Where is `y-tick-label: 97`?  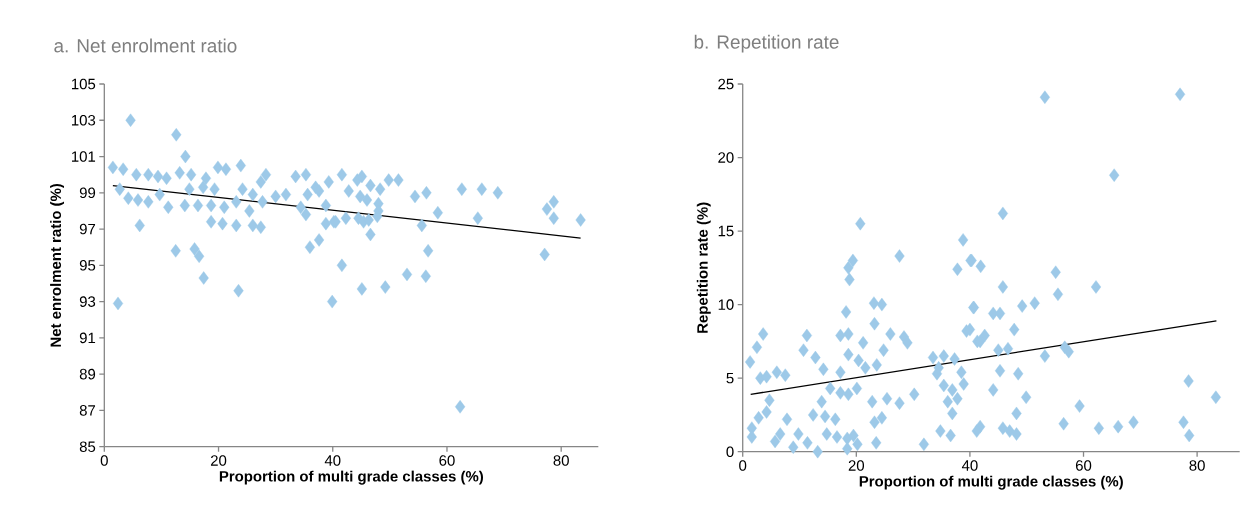 y-tick-label: 97 is located at coordinates (87, 229).